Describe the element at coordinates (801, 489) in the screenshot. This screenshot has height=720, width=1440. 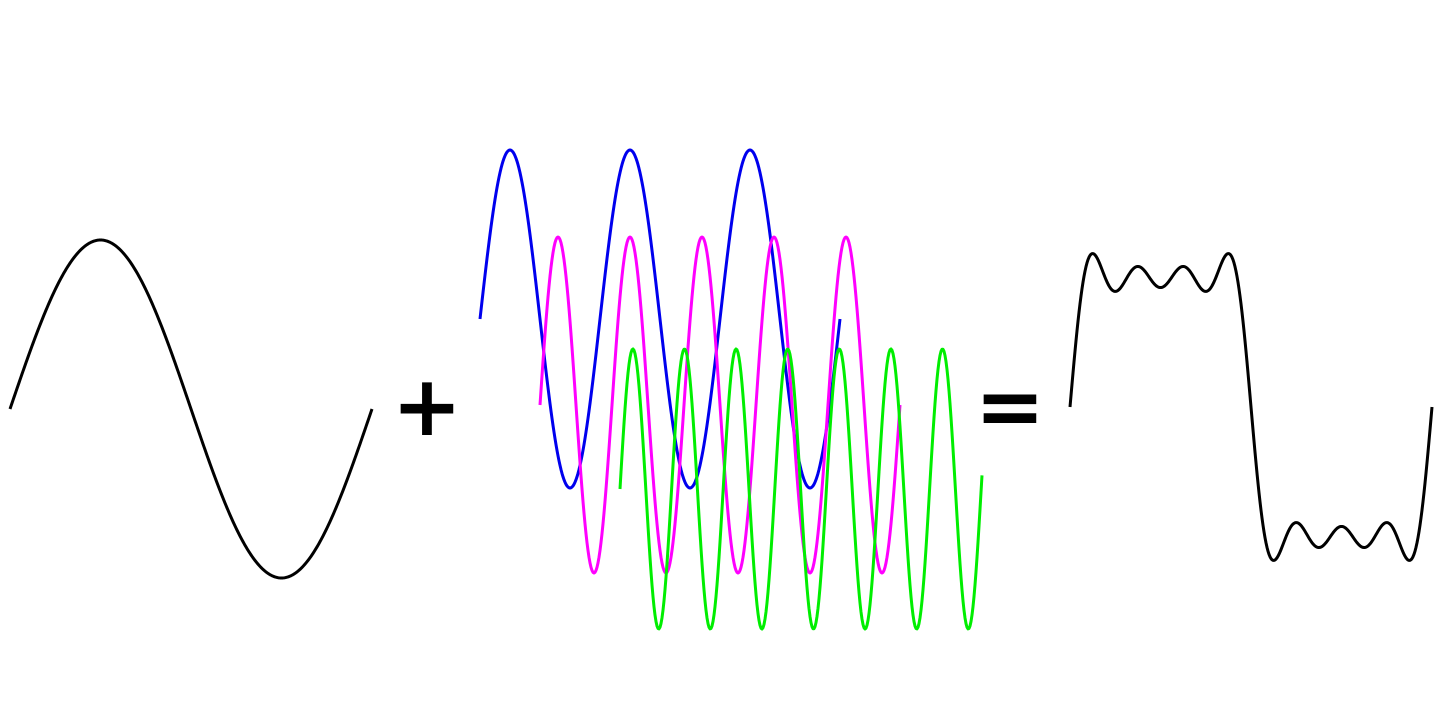
I see `seventh-harmonic-wave` at that location.